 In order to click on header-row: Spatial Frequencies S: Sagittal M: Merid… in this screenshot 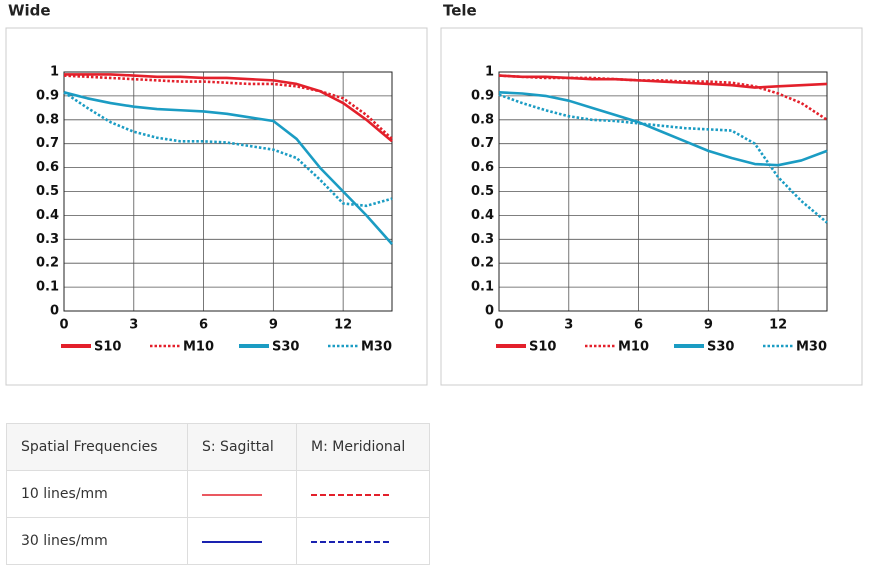, I will do `click(218, 447)`.